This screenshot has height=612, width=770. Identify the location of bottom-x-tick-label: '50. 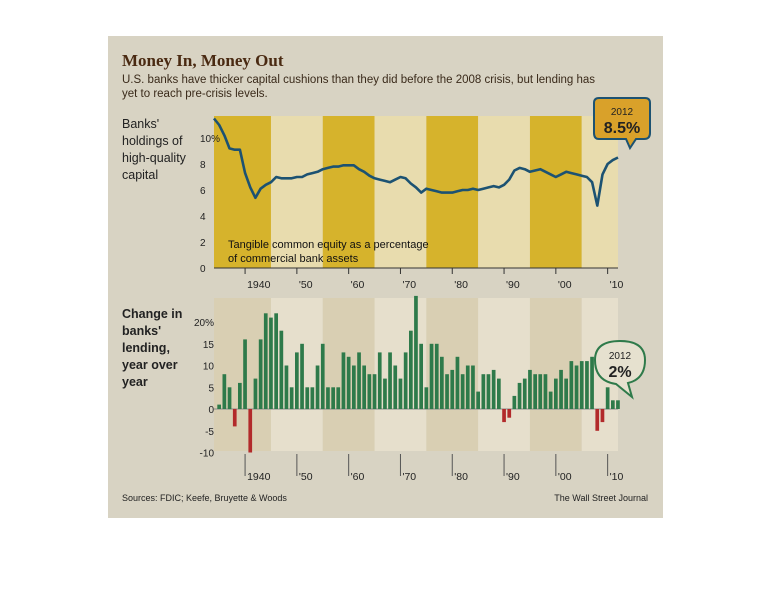
(306, 477).